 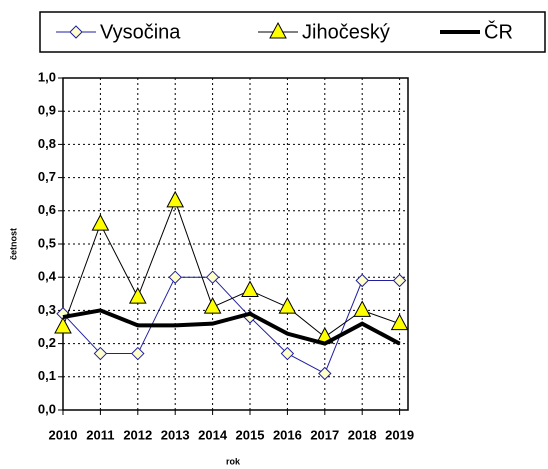 What do you see at coordinates (137, 434) in the screenshot?
I see `x-tick-label: 2012` at bounding box center [137, 434].